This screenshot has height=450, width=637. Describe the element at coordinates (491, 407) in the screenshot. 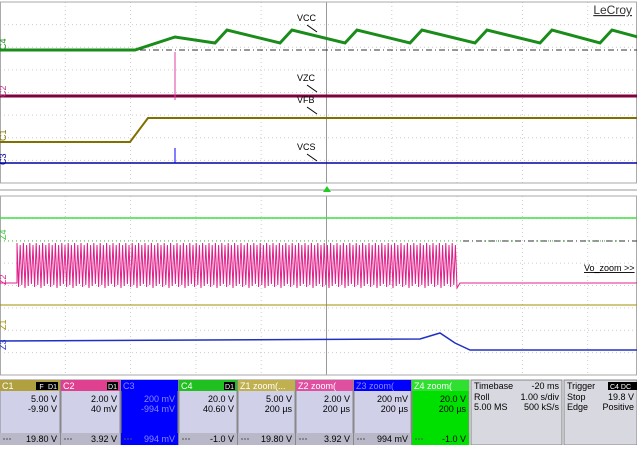

I see `info-cell: 5.00 MS` at that location.